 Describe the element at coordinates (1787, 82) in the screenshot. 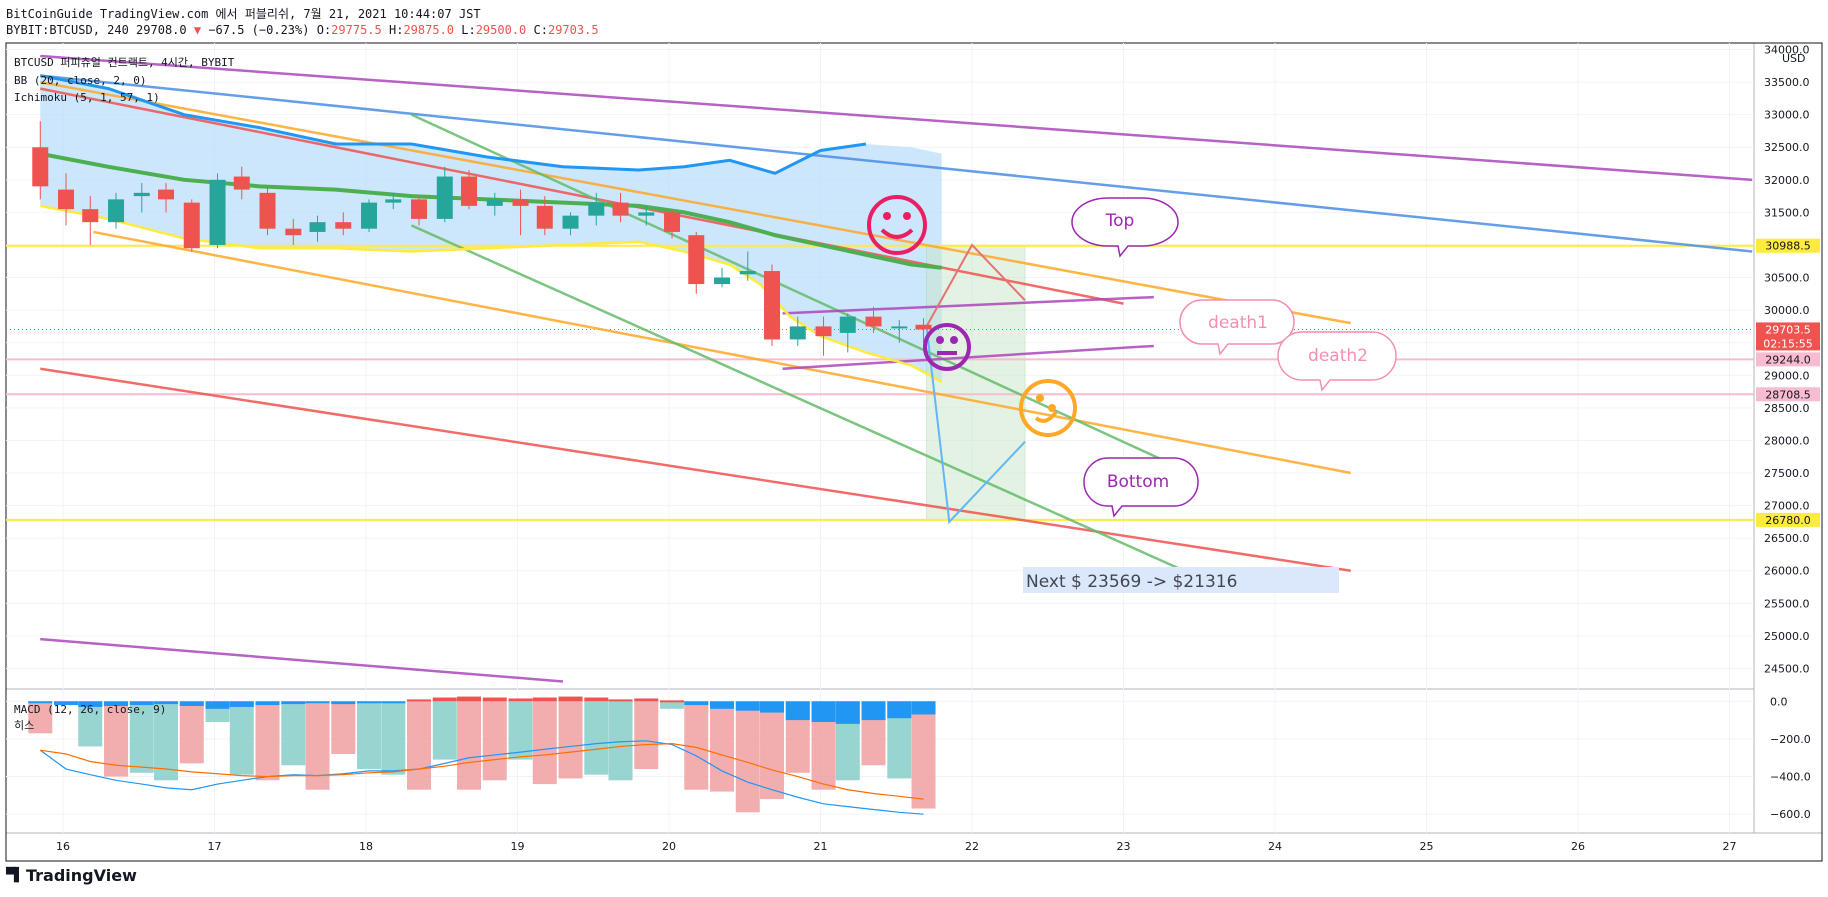

I see `price-tick-label: 33500.0` at that location.